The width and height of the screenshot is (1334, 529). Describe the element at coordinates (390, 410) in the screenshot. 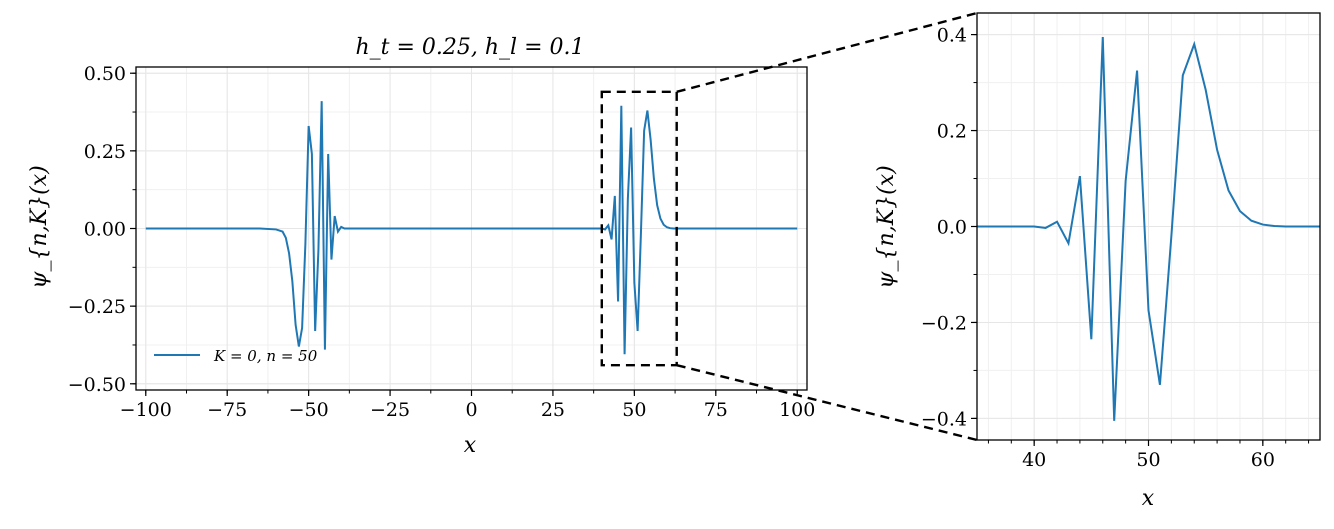

I see `x-tick-label: −25` at that location.